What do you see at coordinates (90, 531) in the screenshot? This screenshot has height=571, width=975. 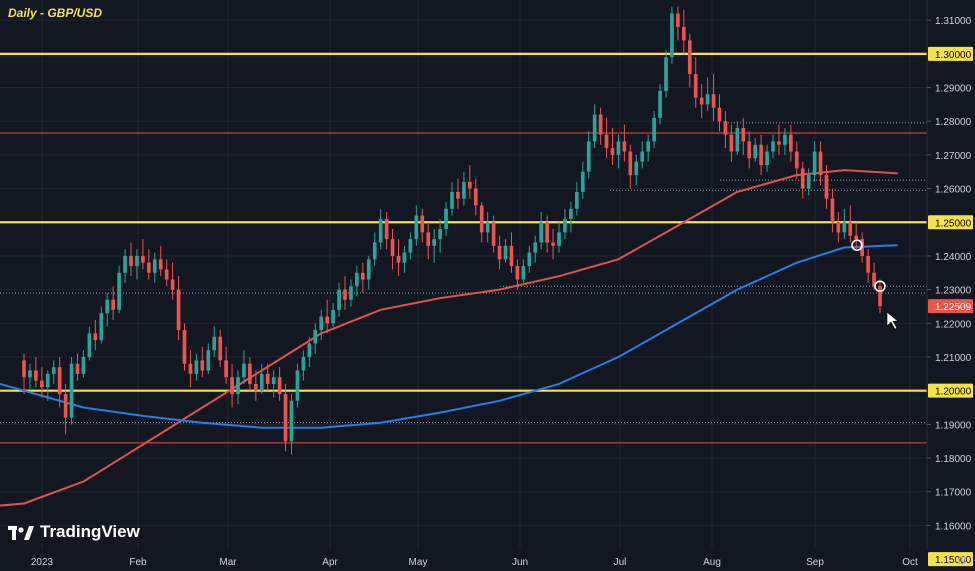 I see `tradingview-logo-text: TradingView` at bounding box center [90, 531].